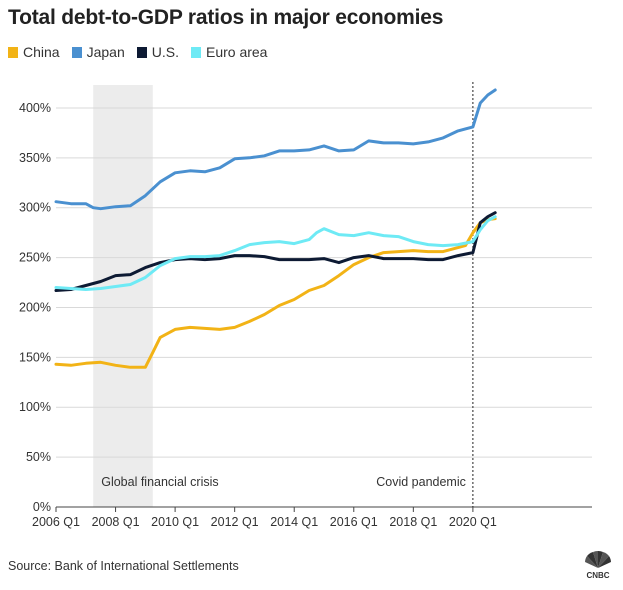 The width and height of the screenshot is (623, 590). What do you see at coordinates (123, 296) in the screenshot?
I see `crisis-shaded-region` at bounding box center [123, 296].